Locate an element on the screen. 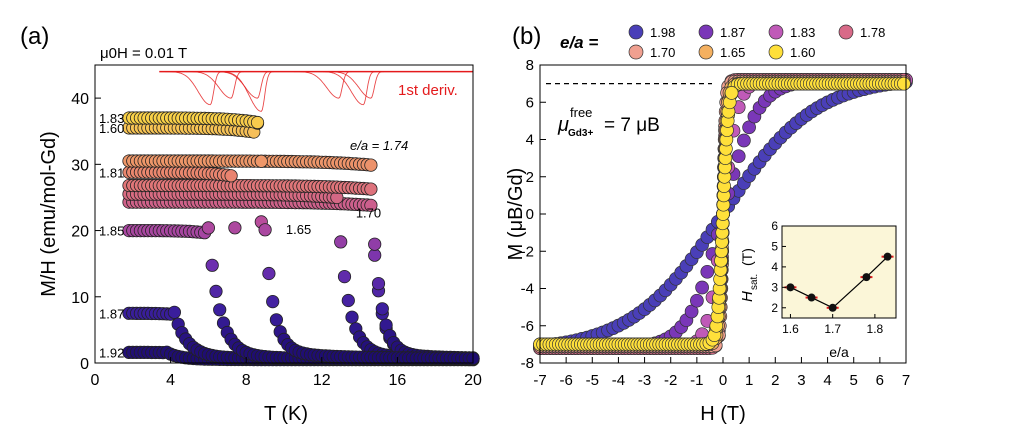  inset-frame is located at coordinates (839, 272).